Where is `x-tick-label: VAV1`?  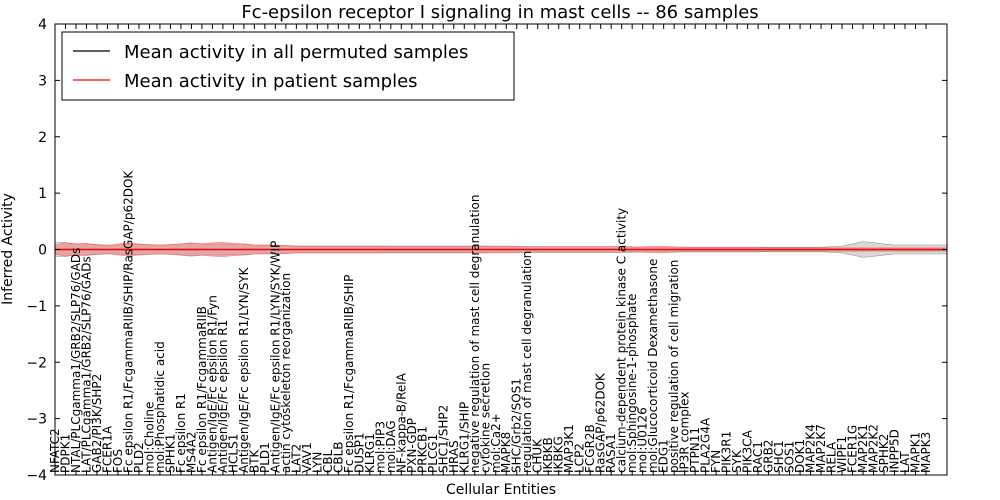 x-tick-label: VAV1 is located at coordinates (307, 457).